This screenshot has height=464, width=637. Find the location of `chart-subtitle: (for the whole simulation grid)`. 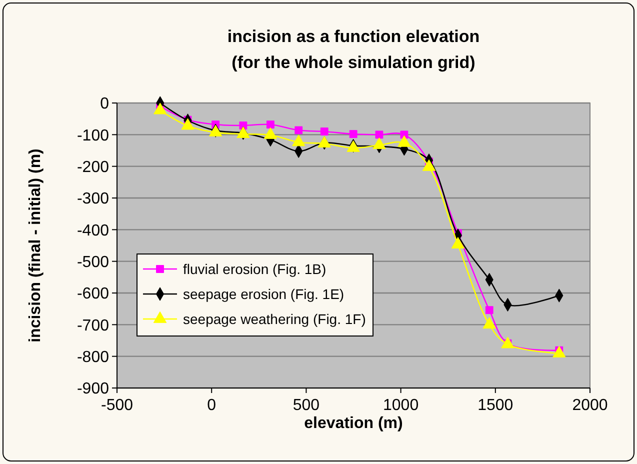

chart-subtitle: (for the whole simulation grid) is located at coordinates (354, 62).